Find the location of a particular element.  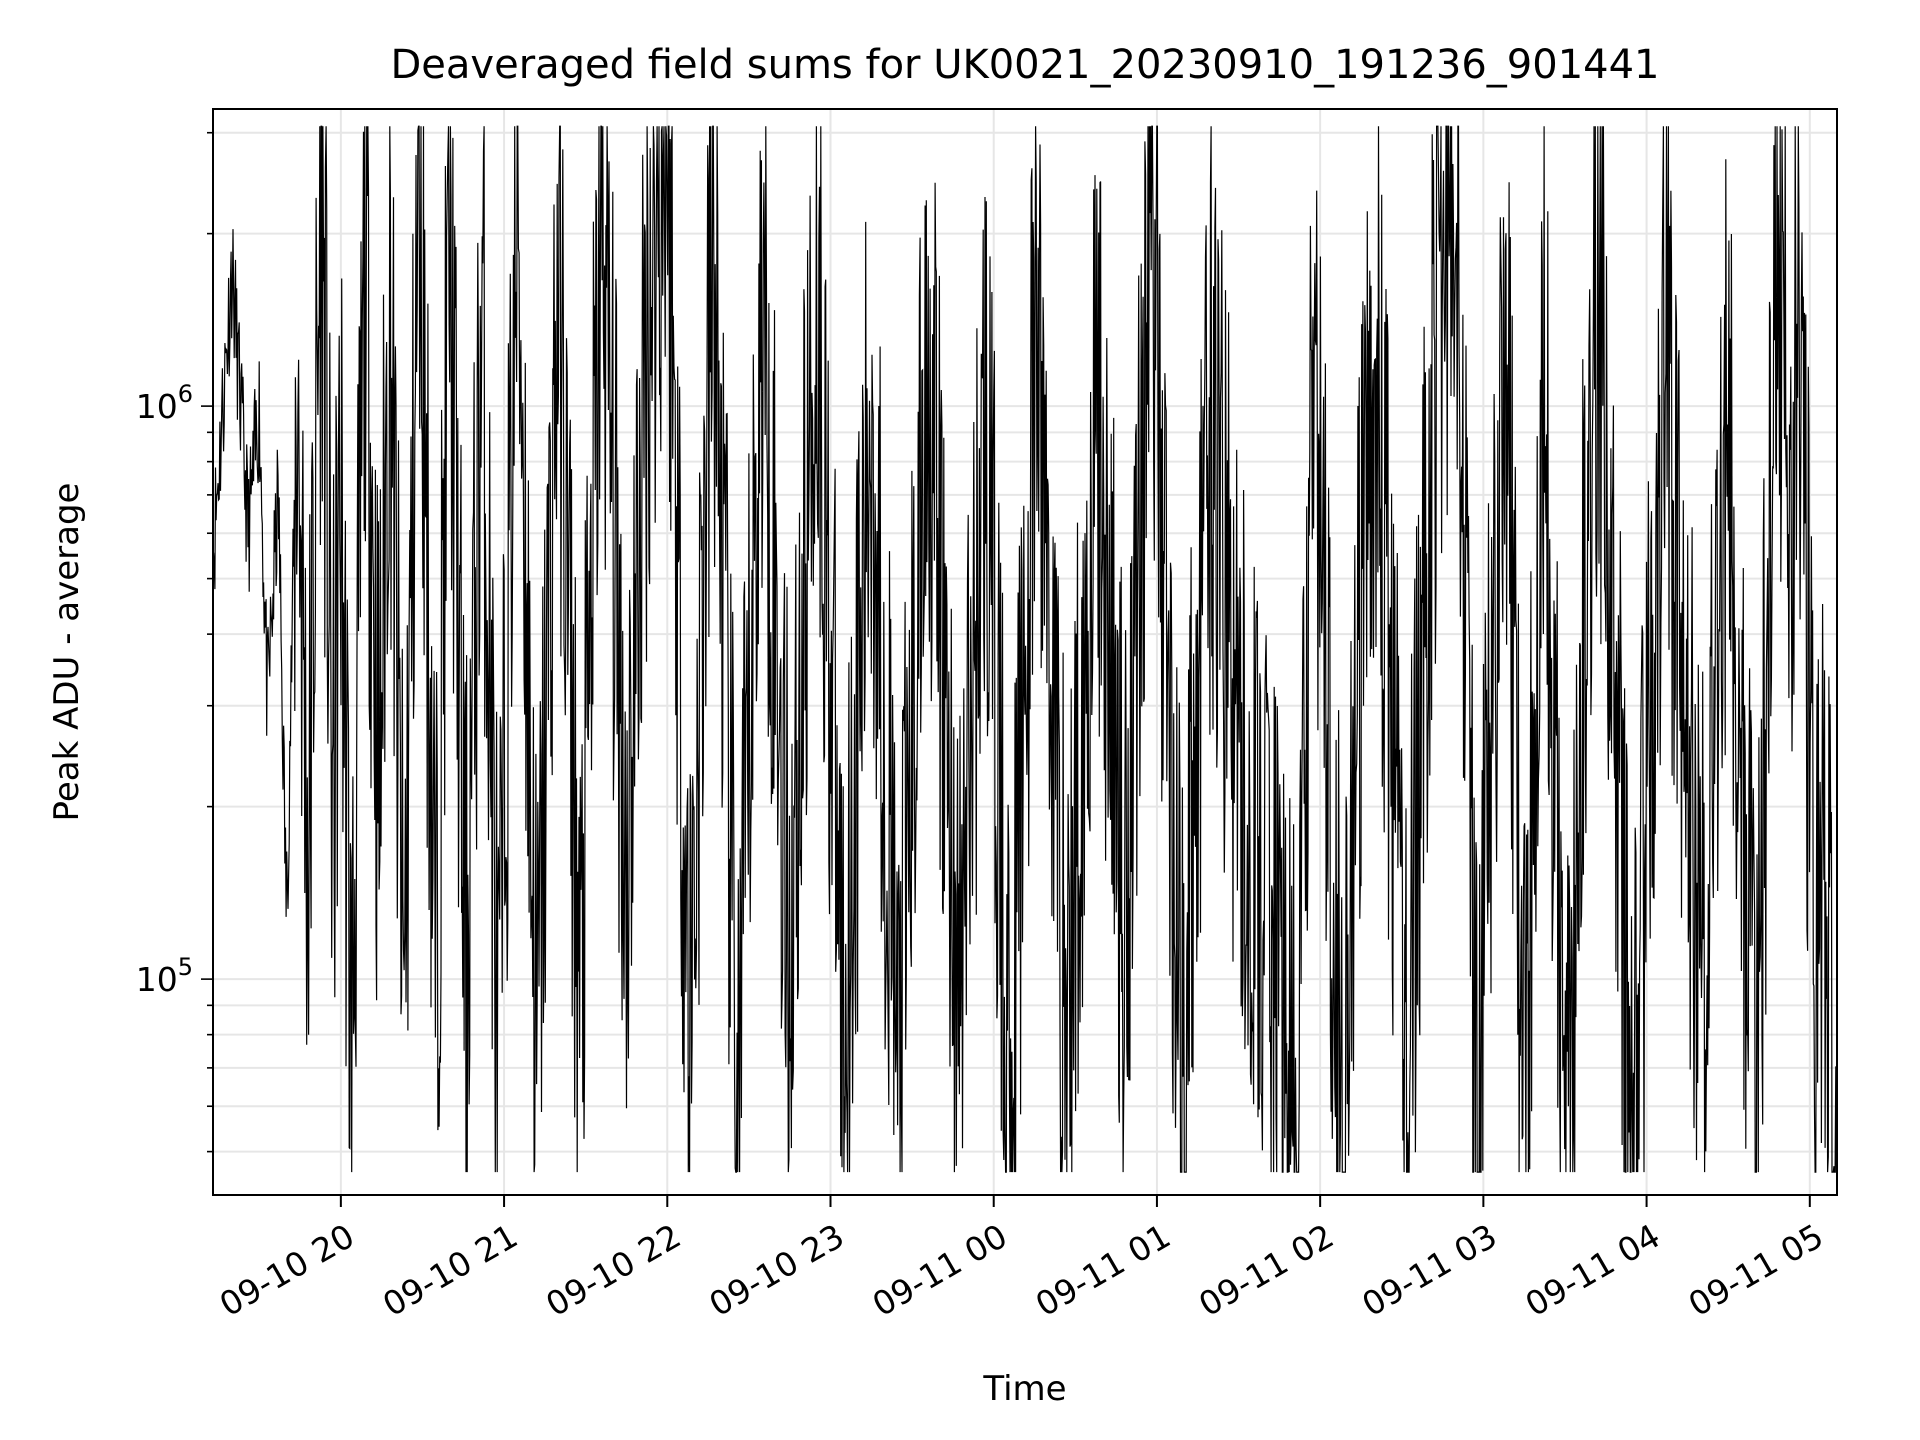

x-tick-label: 09-11 02 is located at coordinates (1266, 1270).